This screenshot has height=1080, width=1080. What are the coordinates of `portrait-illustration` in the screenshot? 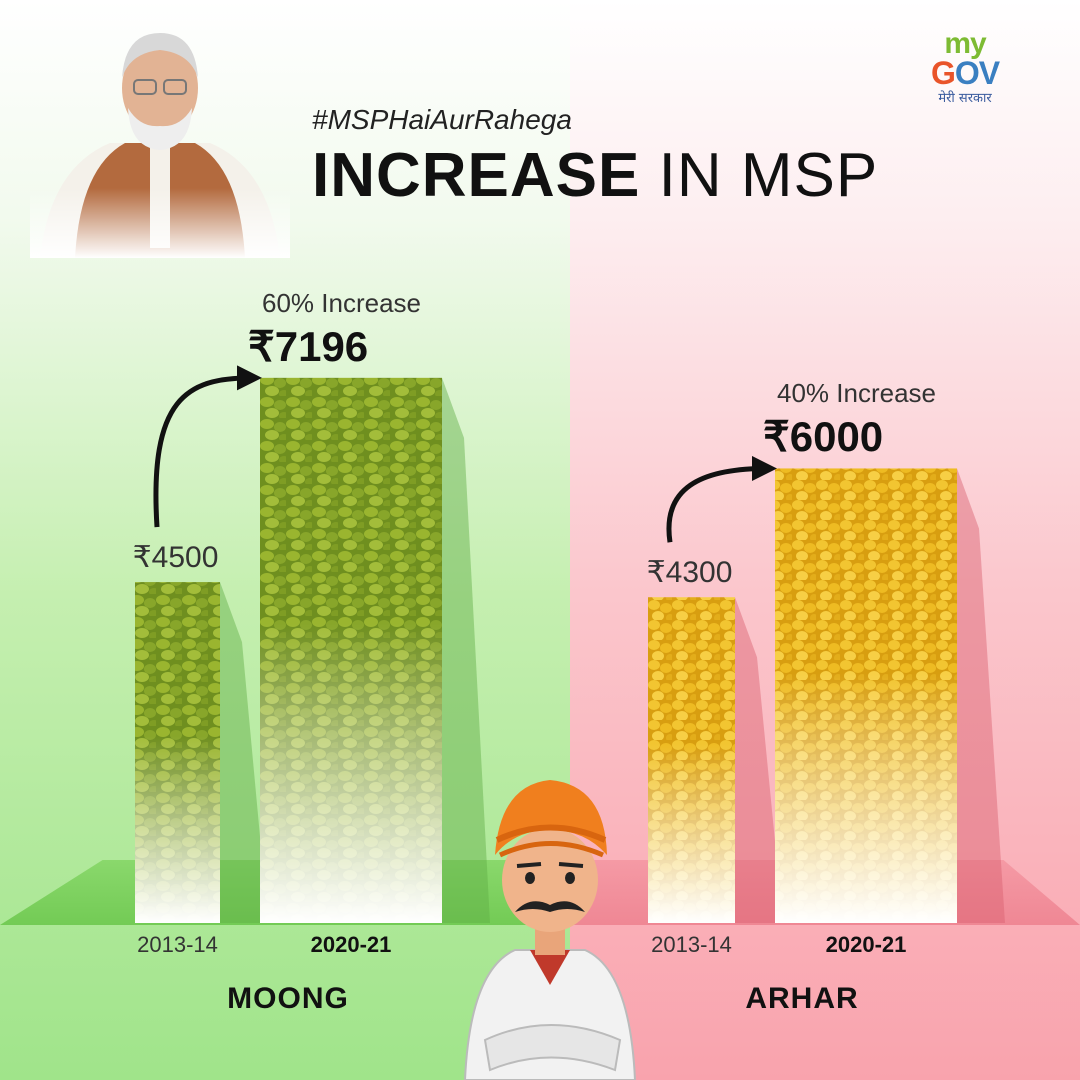 It's located at (160, 145).